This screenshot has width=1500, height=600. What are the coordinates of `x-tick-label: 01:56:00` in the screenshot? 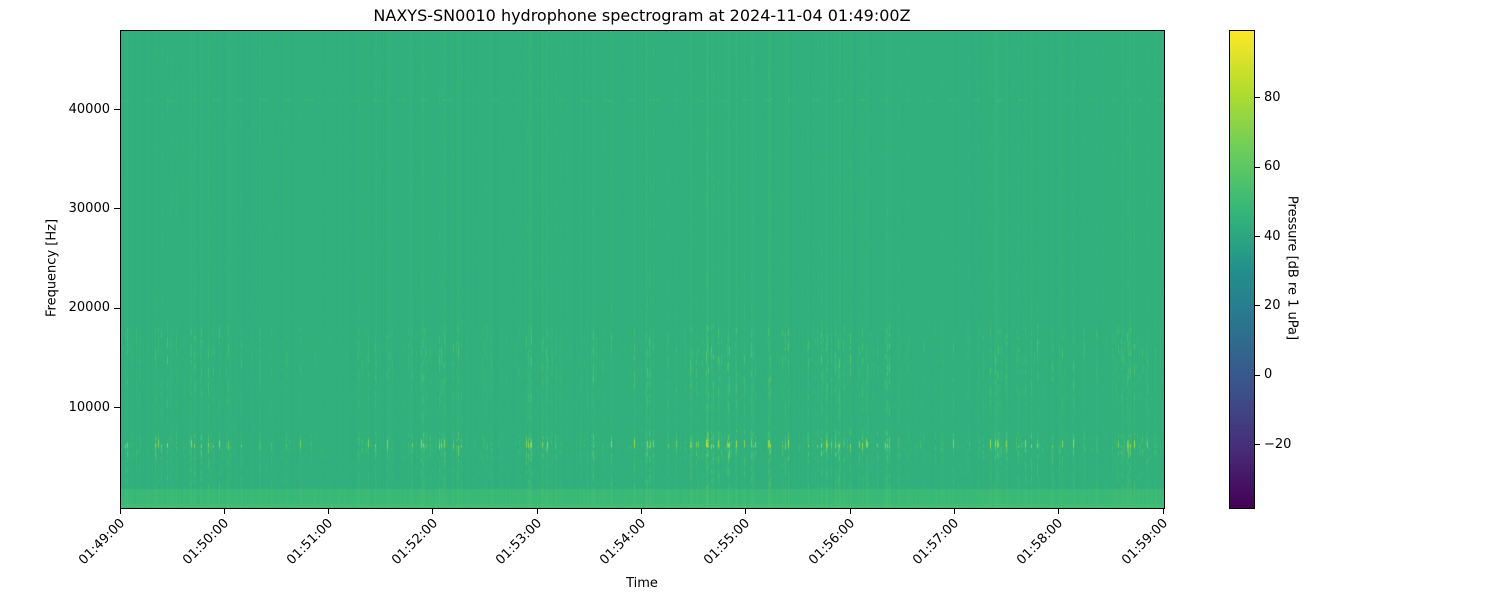 It's located at (831, 542).